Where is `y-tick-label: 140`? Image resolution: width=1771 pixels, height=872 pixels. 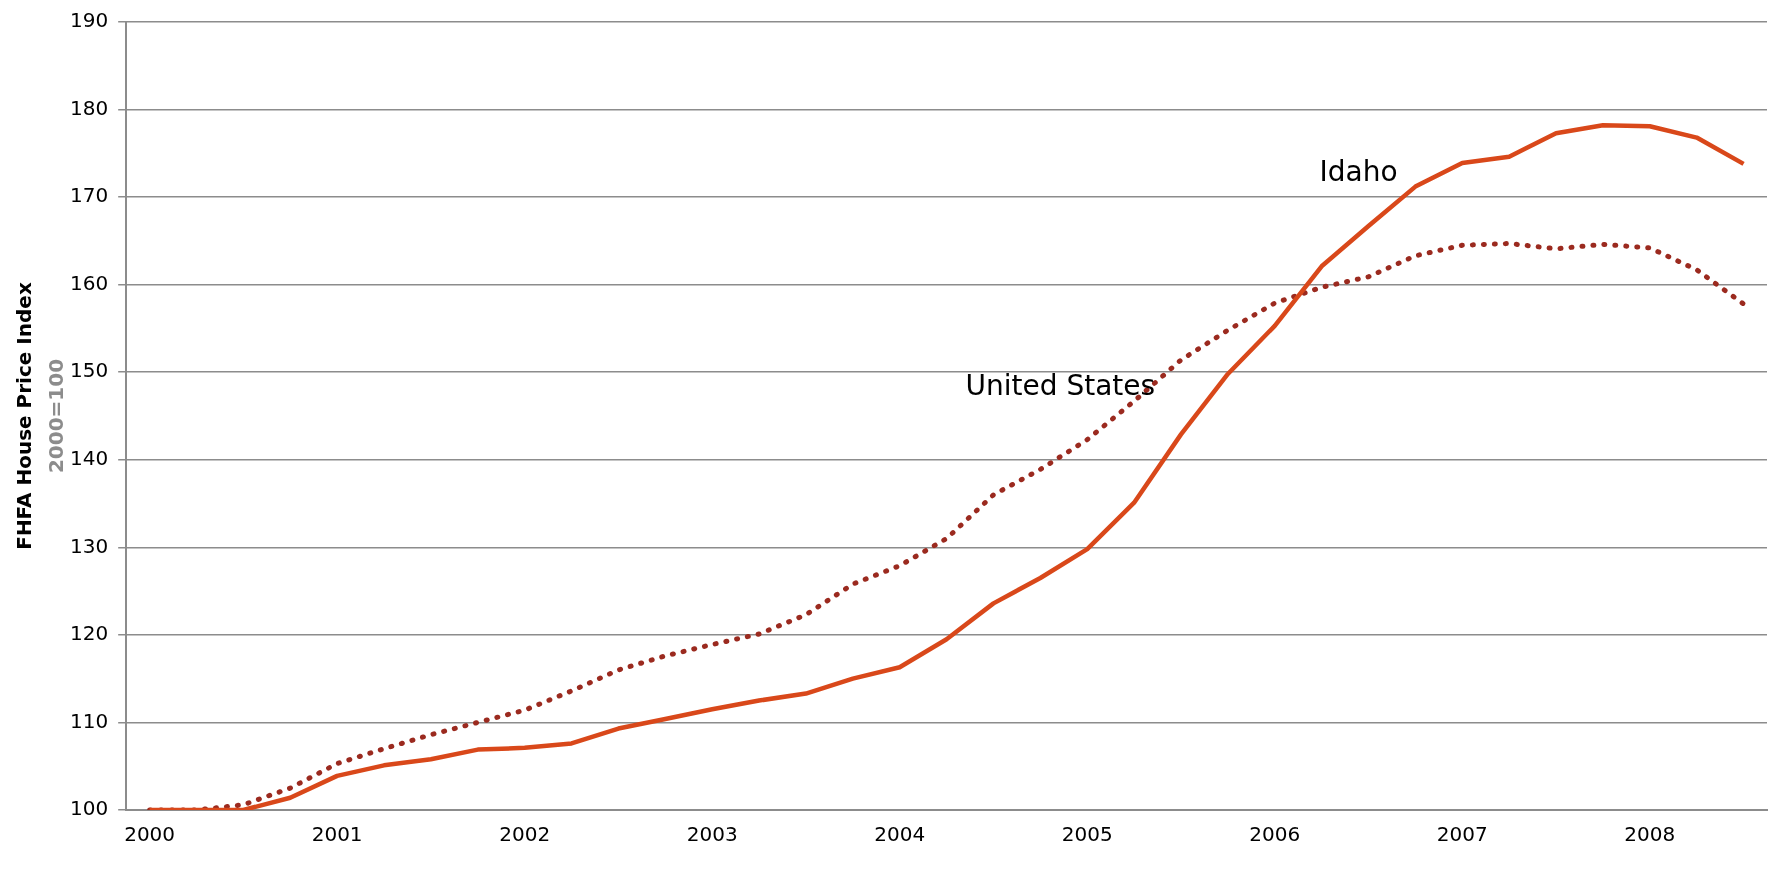 y-tick-label: 140 is located at coordinates (89, 457).